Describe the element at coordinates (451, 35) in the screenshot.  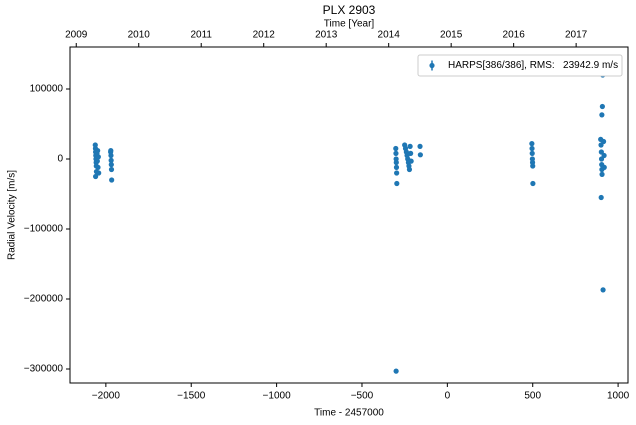
I see `x2-tick-label: 2015` at that location.